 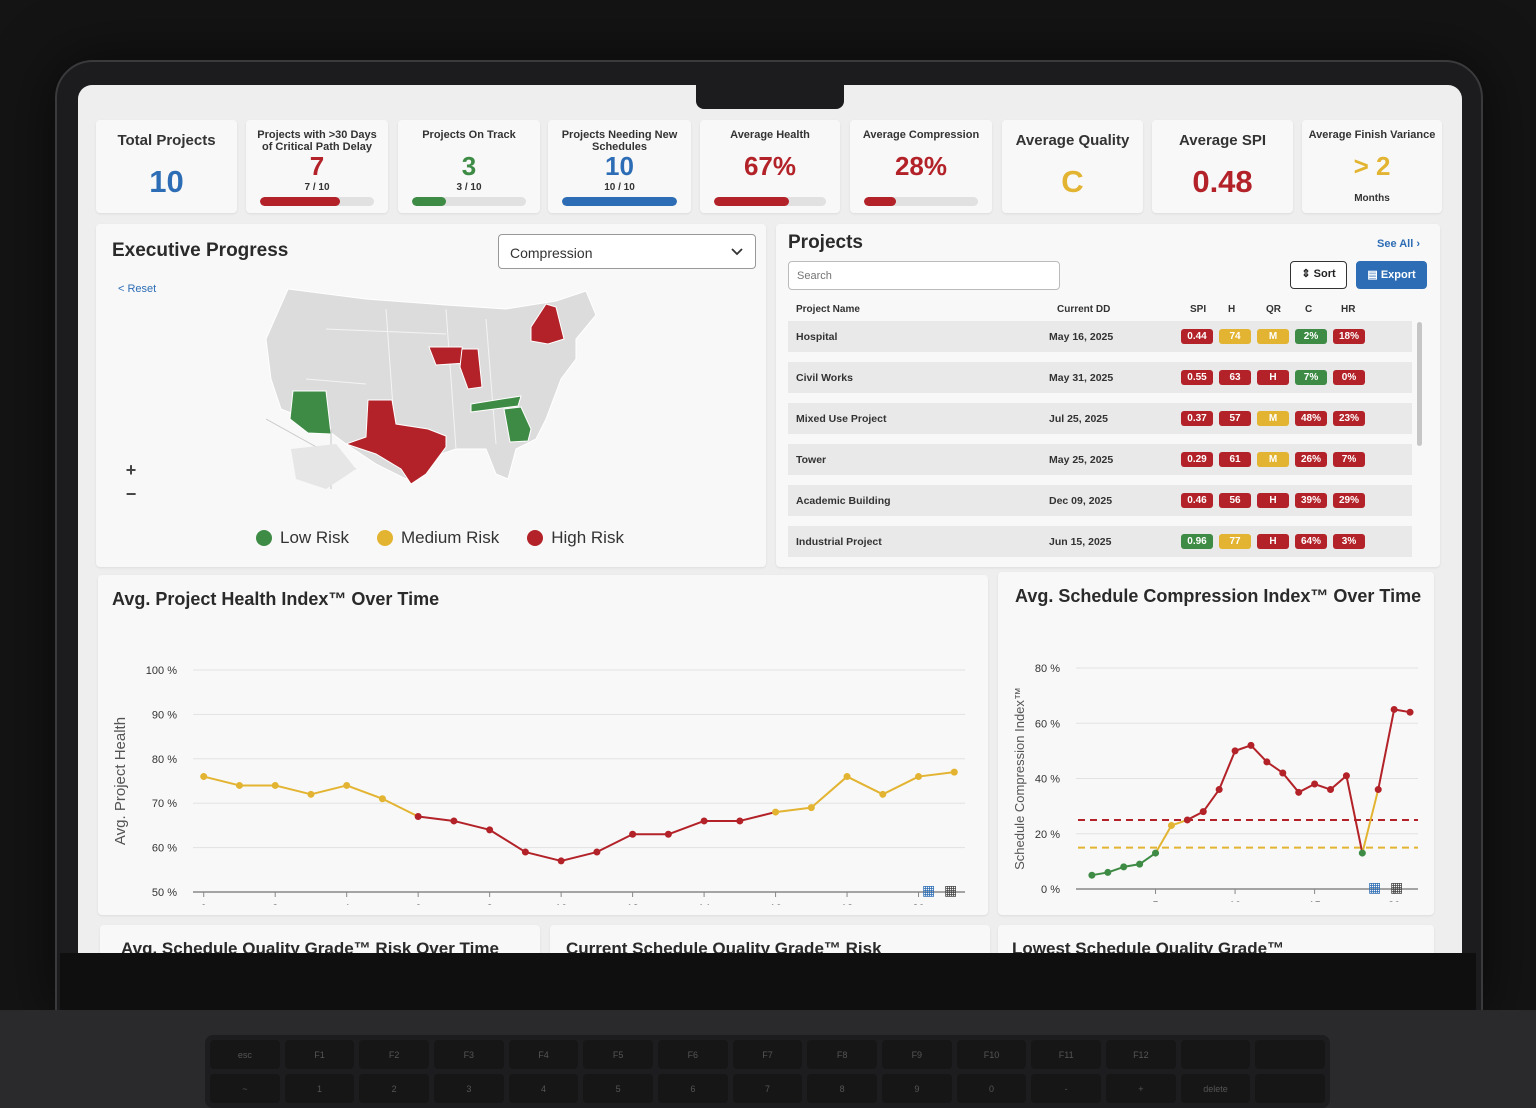 I want to click on see-all-link: See All ›, so click(x=1398, y=244).